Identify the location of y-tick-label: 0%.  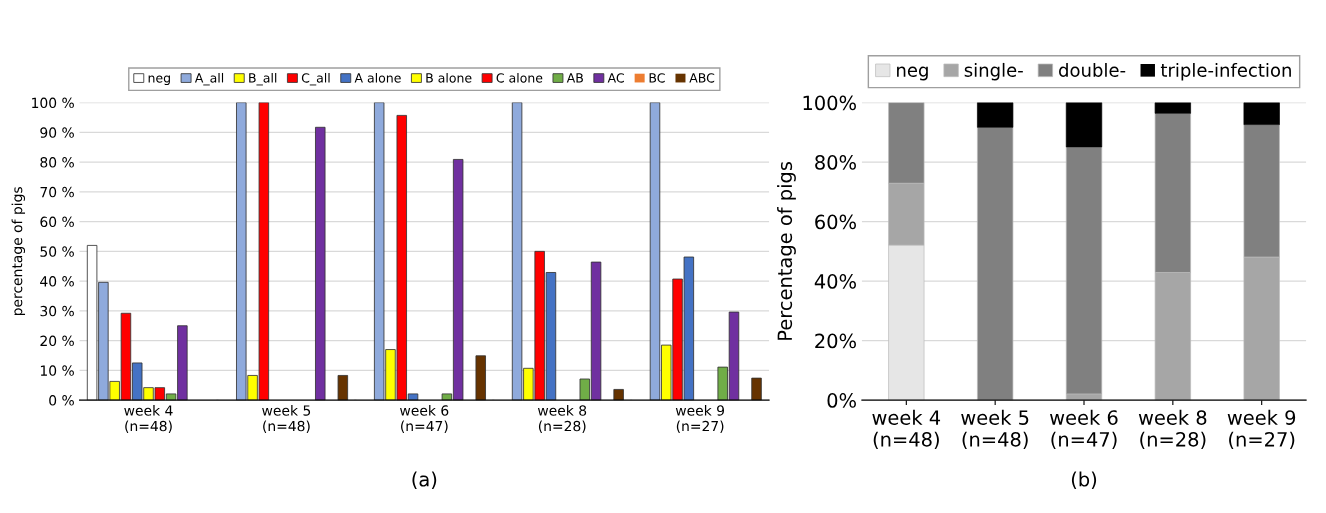
(841, 400).